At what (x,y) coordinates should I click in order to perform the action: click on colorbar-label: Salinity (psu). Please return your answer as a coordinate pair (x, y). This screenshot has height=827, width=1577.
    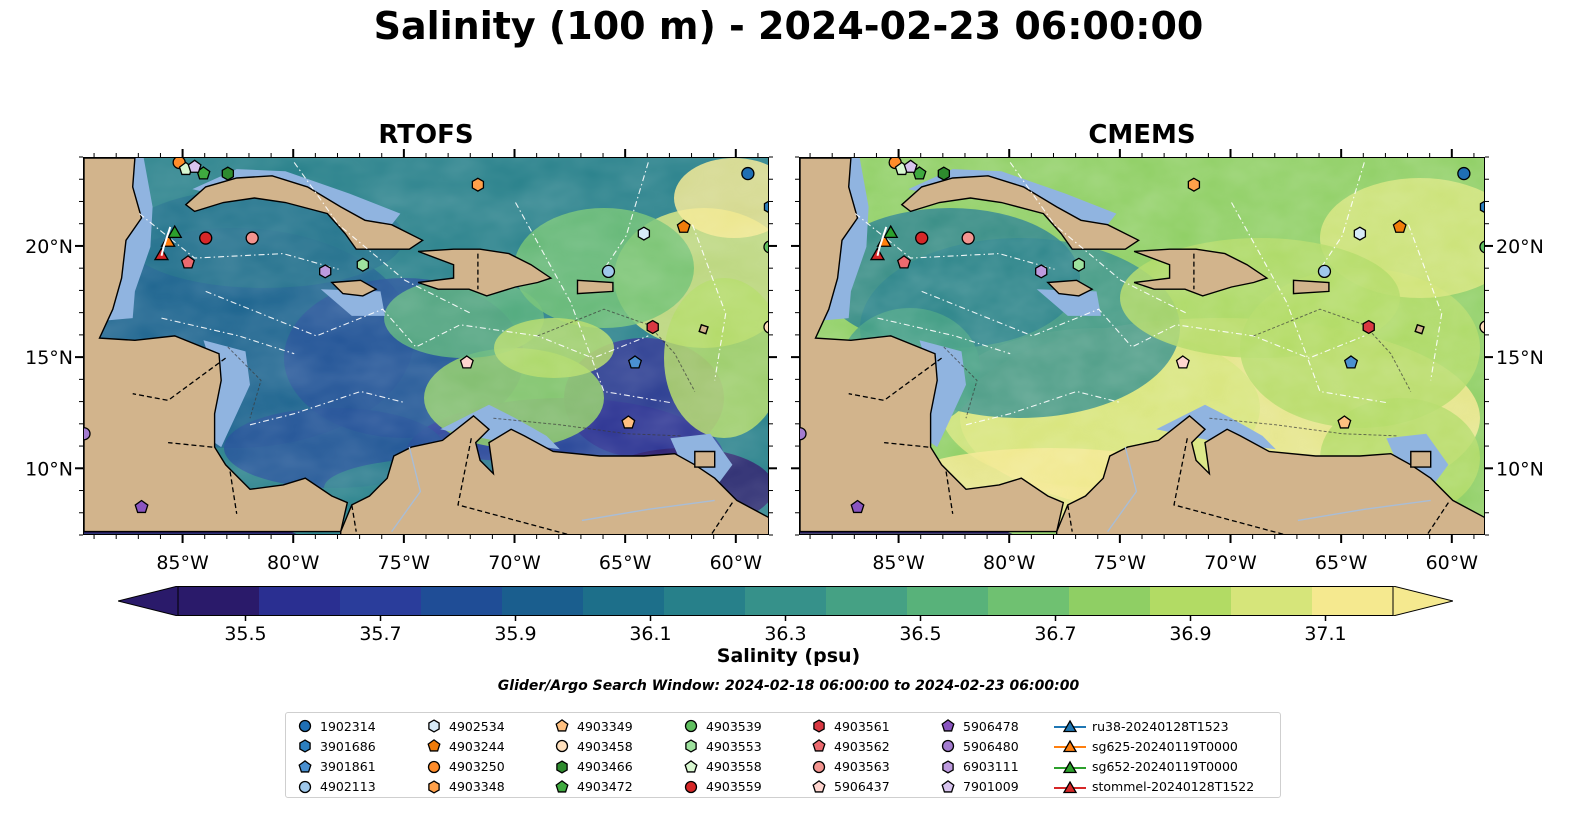
    Looking at the image, I should click on (788, 656).